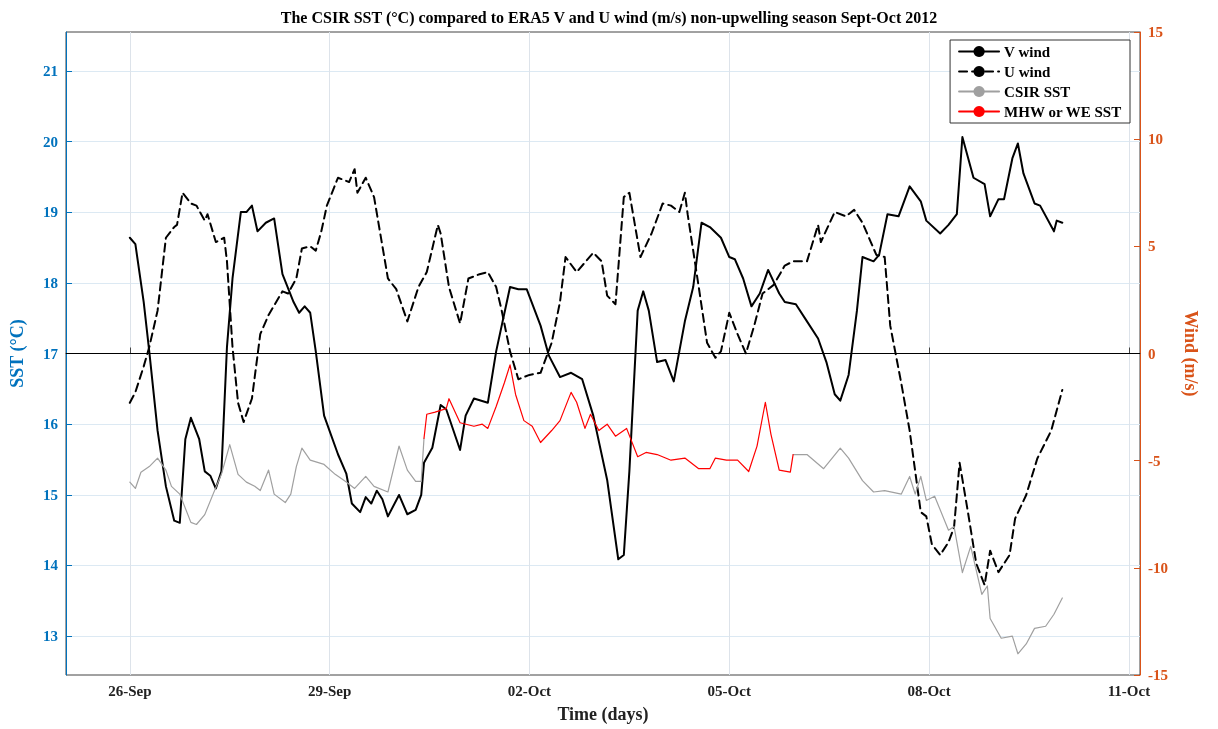  I want to click on x-tick-label: 29-Sep, so click(329, 690).